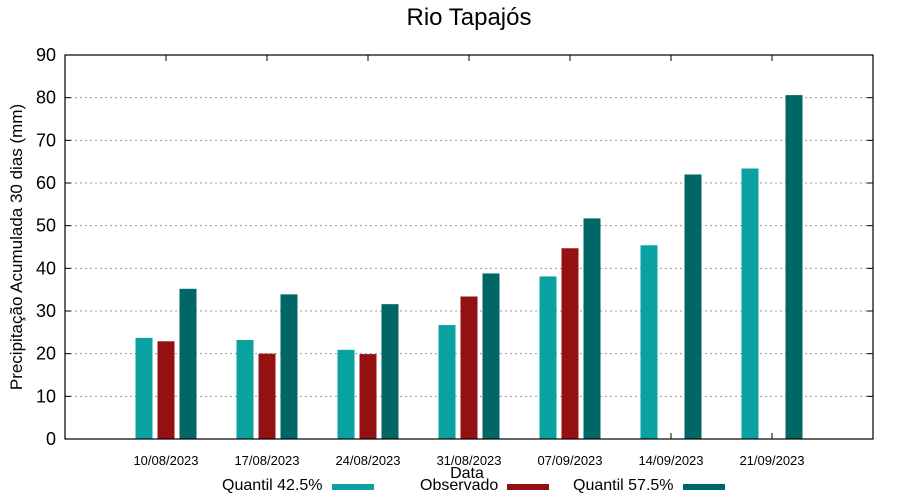 This screenshot has height=500, width=900. What do you see at coordinates (459, 485) in the screenshot?
I see `legend-label-observado: Observado` at bounding box center [459, 485].